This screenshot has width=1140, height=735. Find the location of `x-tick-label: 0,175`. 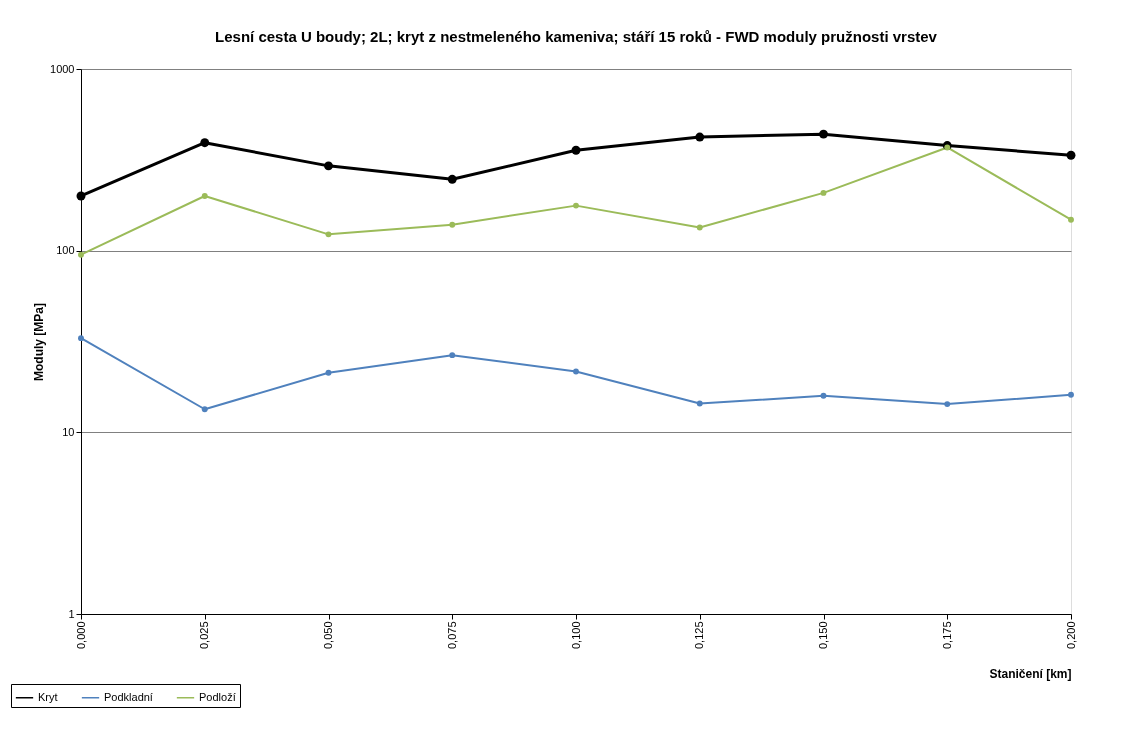

x-tick-label: 0,175 is located at coordinates (946, 635).